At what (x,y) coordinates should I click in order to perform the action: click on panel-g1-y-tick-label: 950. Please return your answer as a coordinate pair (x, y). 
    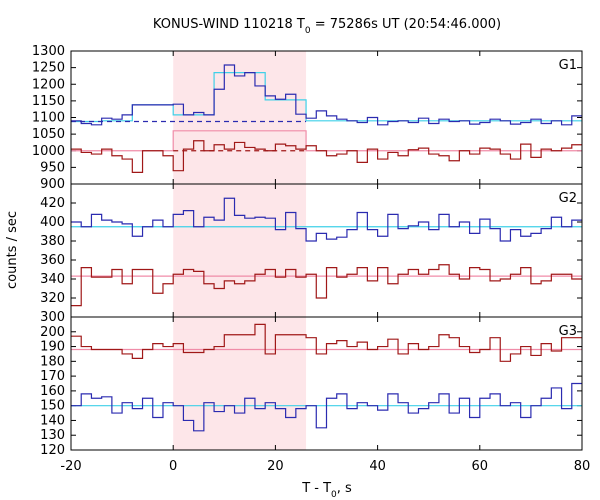
    Looking at the image, I should click on (52, 167).